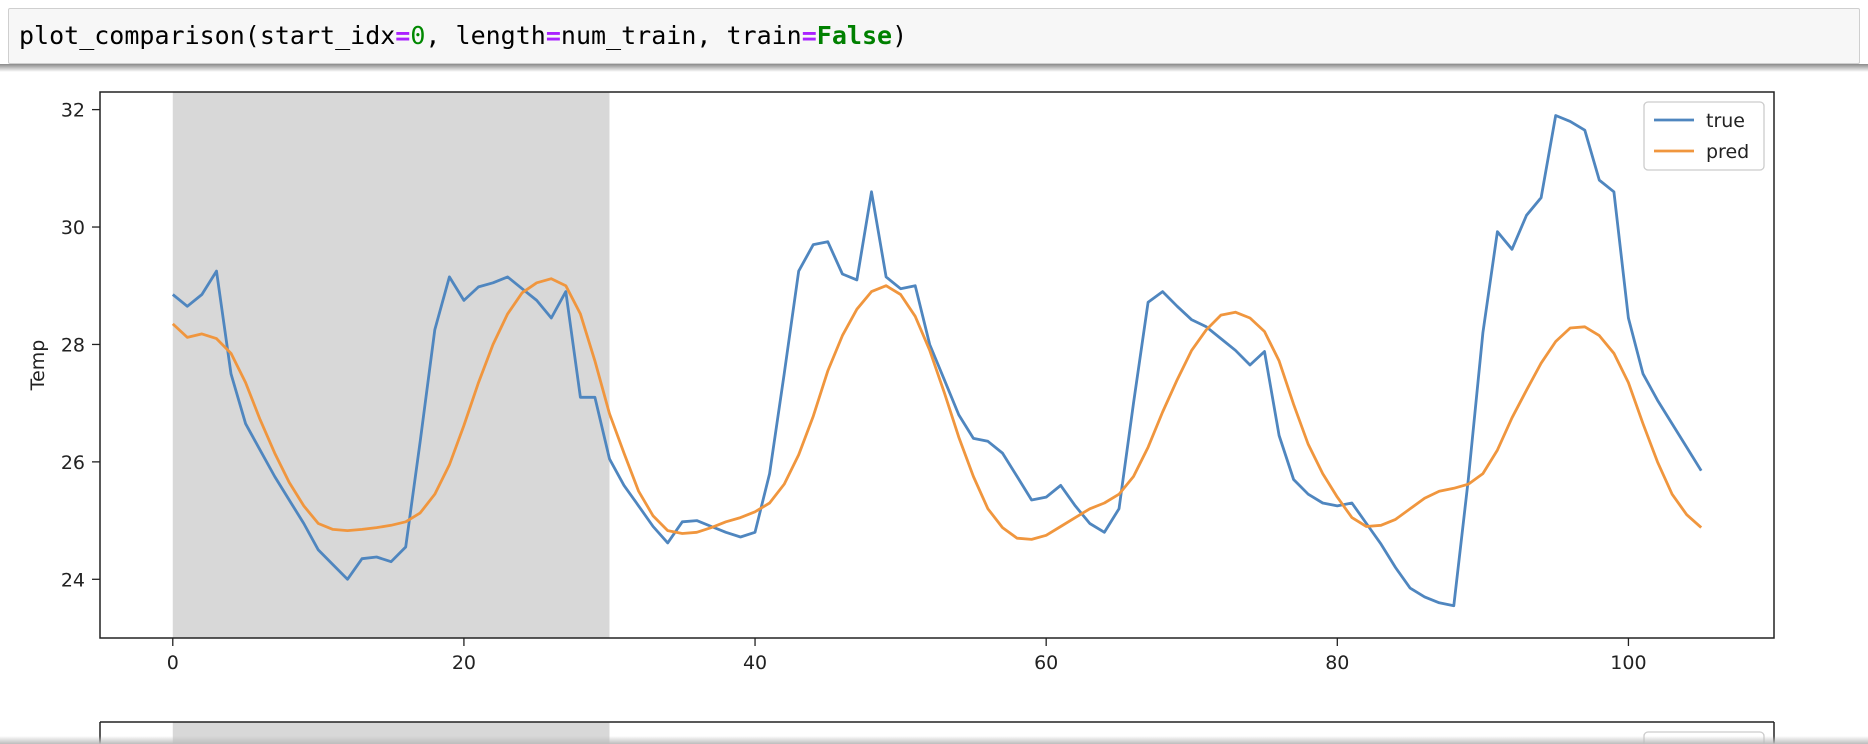 The image size is (1868, 744). I want to click on code-number: 0, so click(418, 35).